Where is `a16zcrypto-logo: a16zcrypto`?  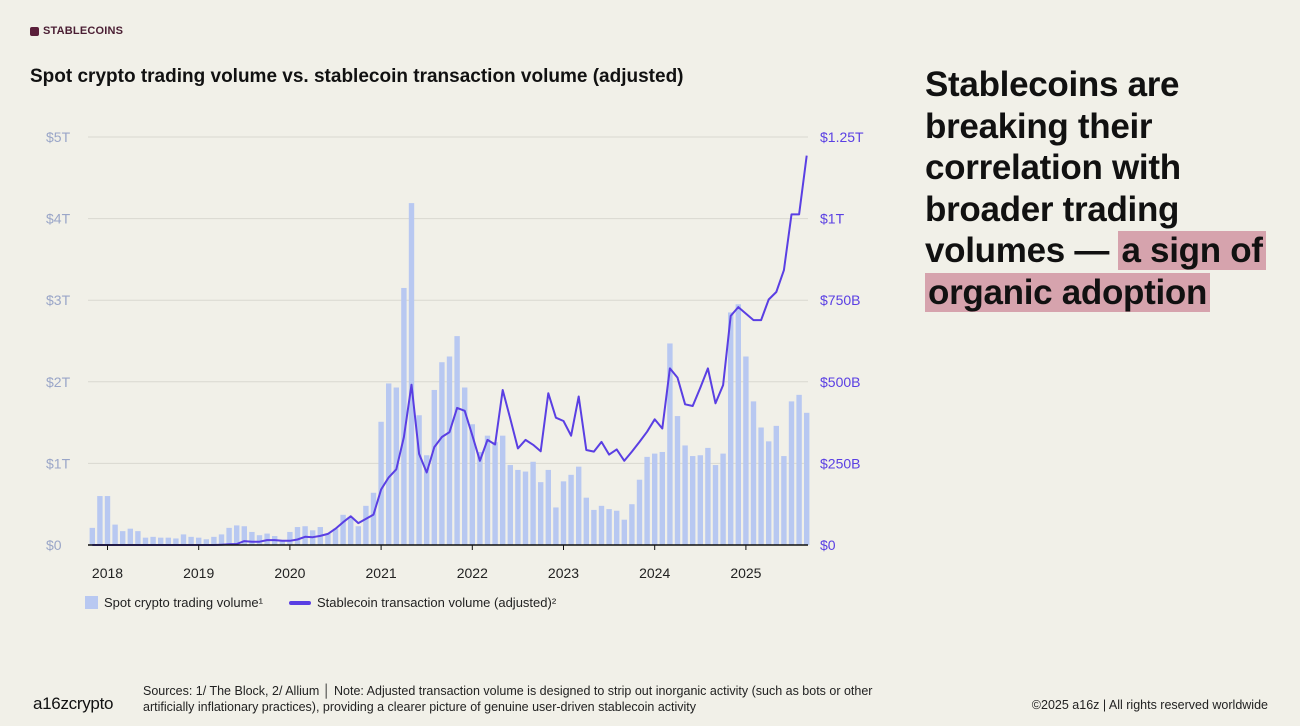 a16zcrypto-logo: a16zcrypto is located at coordinates (73, 703).